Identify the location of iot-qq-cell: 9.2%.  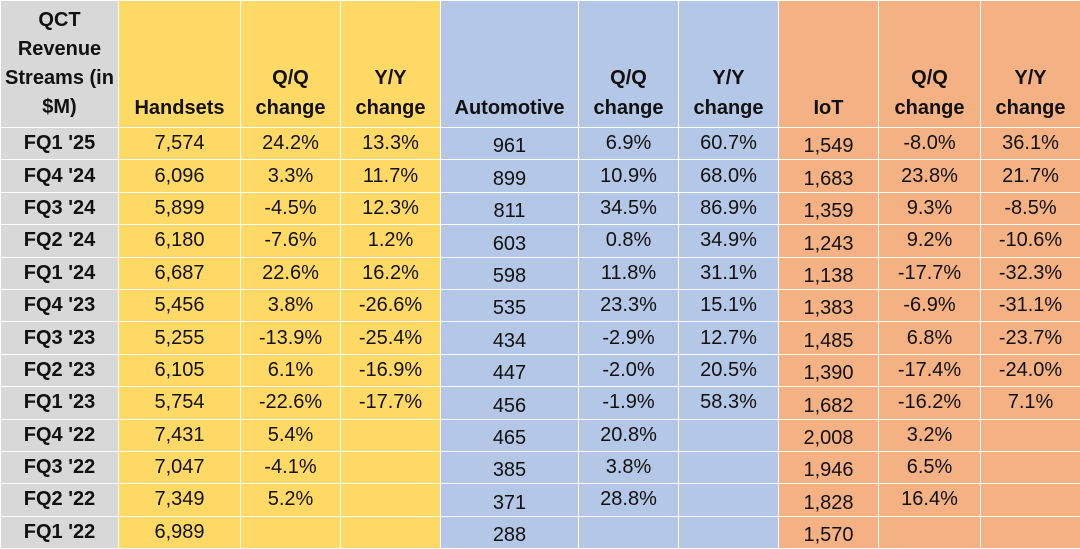
(930, 241).